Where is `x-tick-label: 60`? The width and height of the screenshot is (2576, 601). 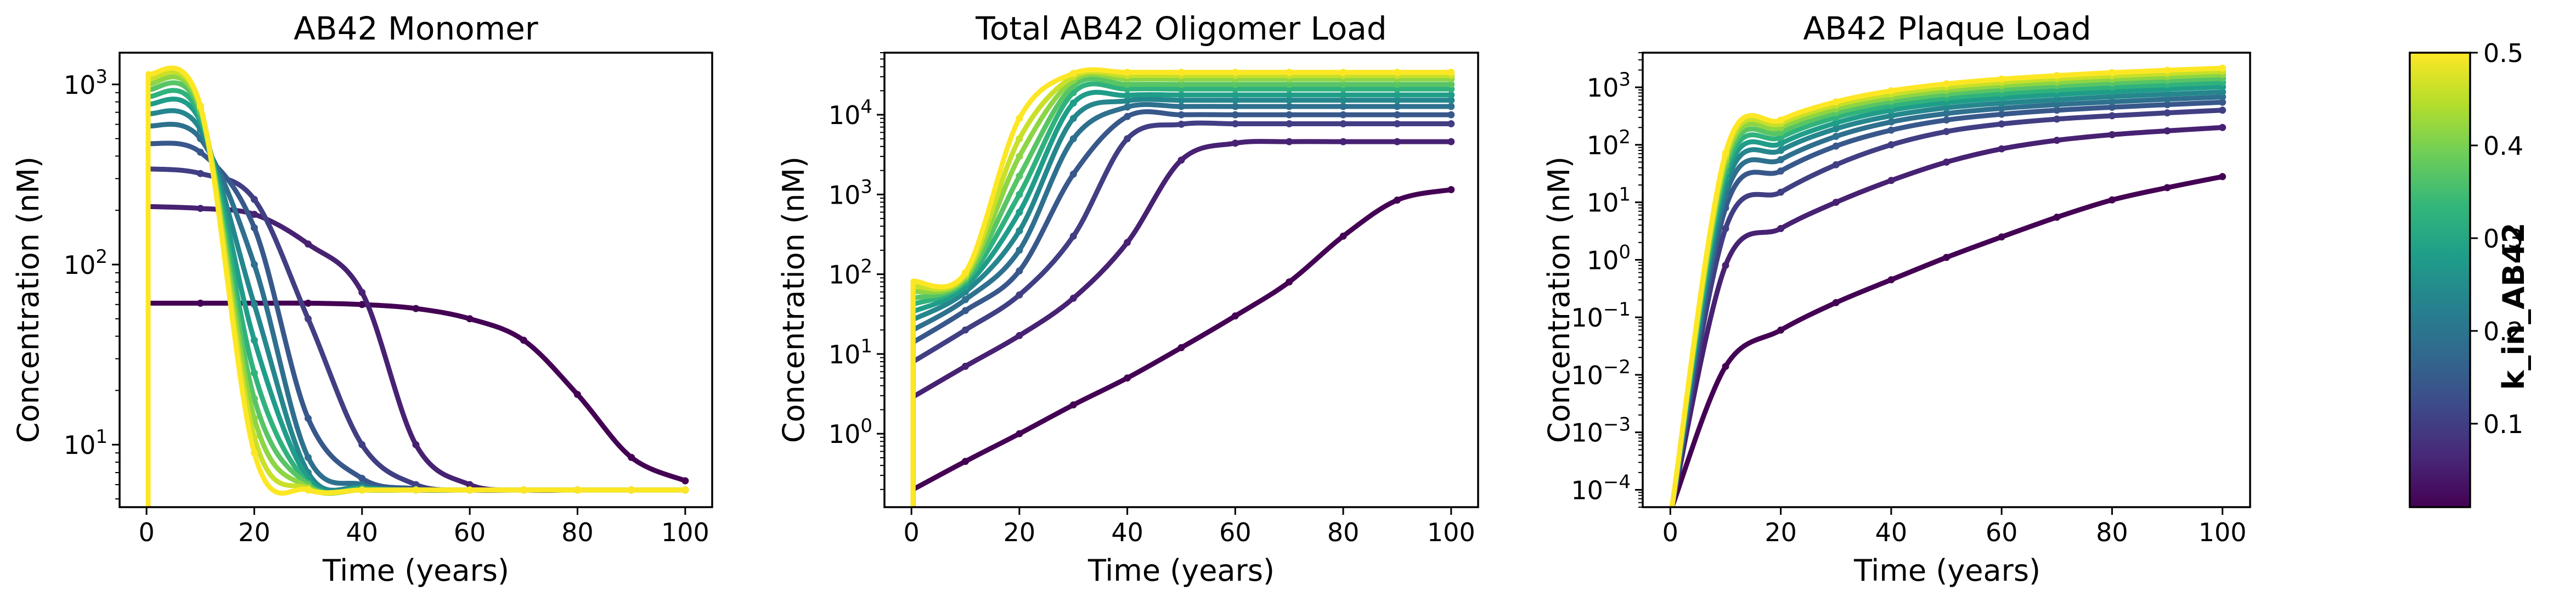
x-tick-label: 60 is located at coordinates (1236, 532).